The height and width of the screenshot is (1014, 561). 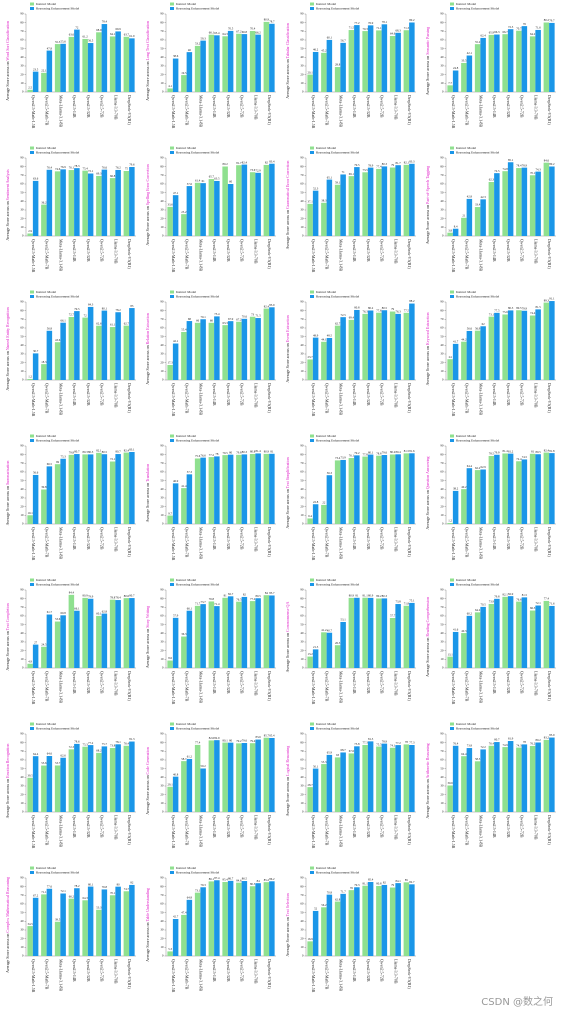 I want to click on value-label: 79.6, so click(x=245, y=741).